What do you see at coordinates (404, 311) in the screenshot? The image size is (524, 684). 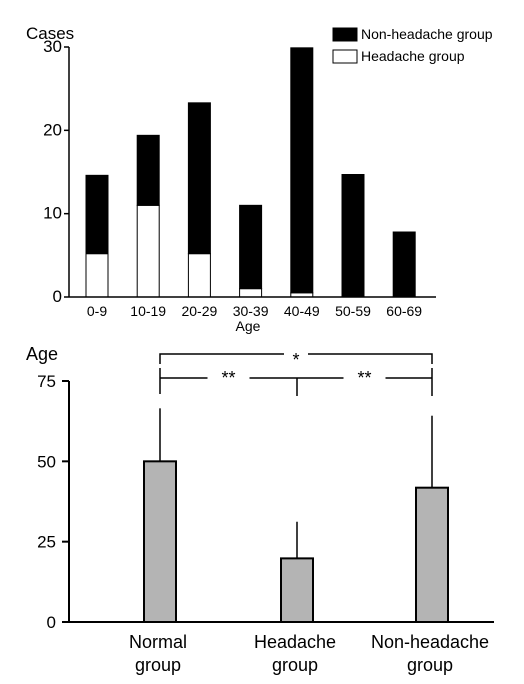 I see `top-x-tick-label: 60-69` at bounding box center [404, 311].